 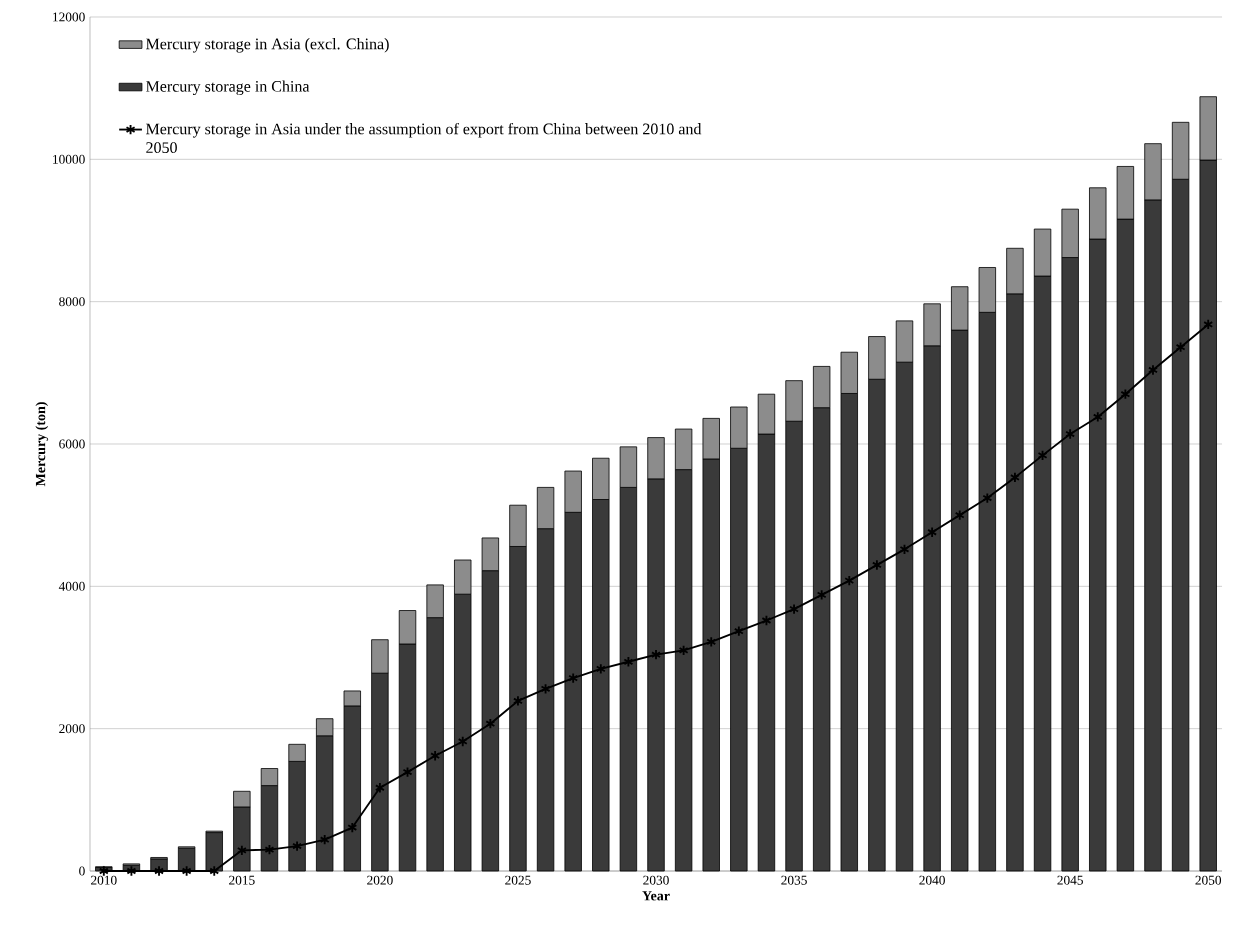 I want to click on x-tick-label: 2010, so click(x=104, y=880).